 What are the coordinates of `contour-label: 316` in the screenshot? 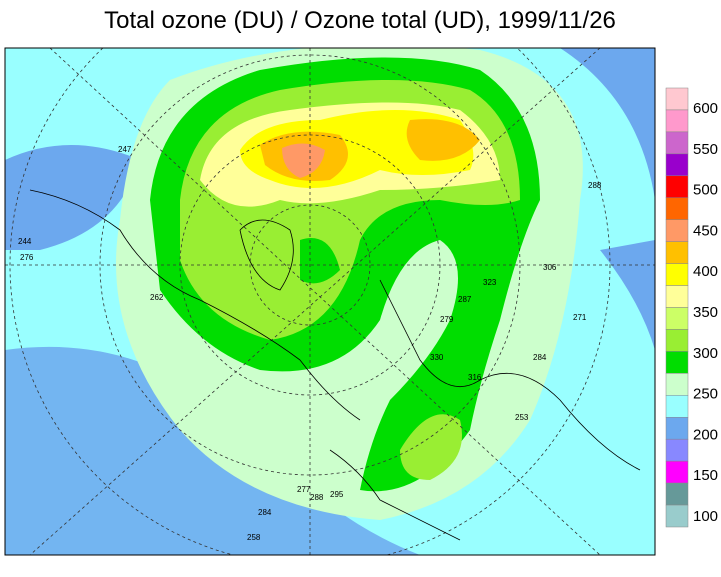 It's located at (475, 377).